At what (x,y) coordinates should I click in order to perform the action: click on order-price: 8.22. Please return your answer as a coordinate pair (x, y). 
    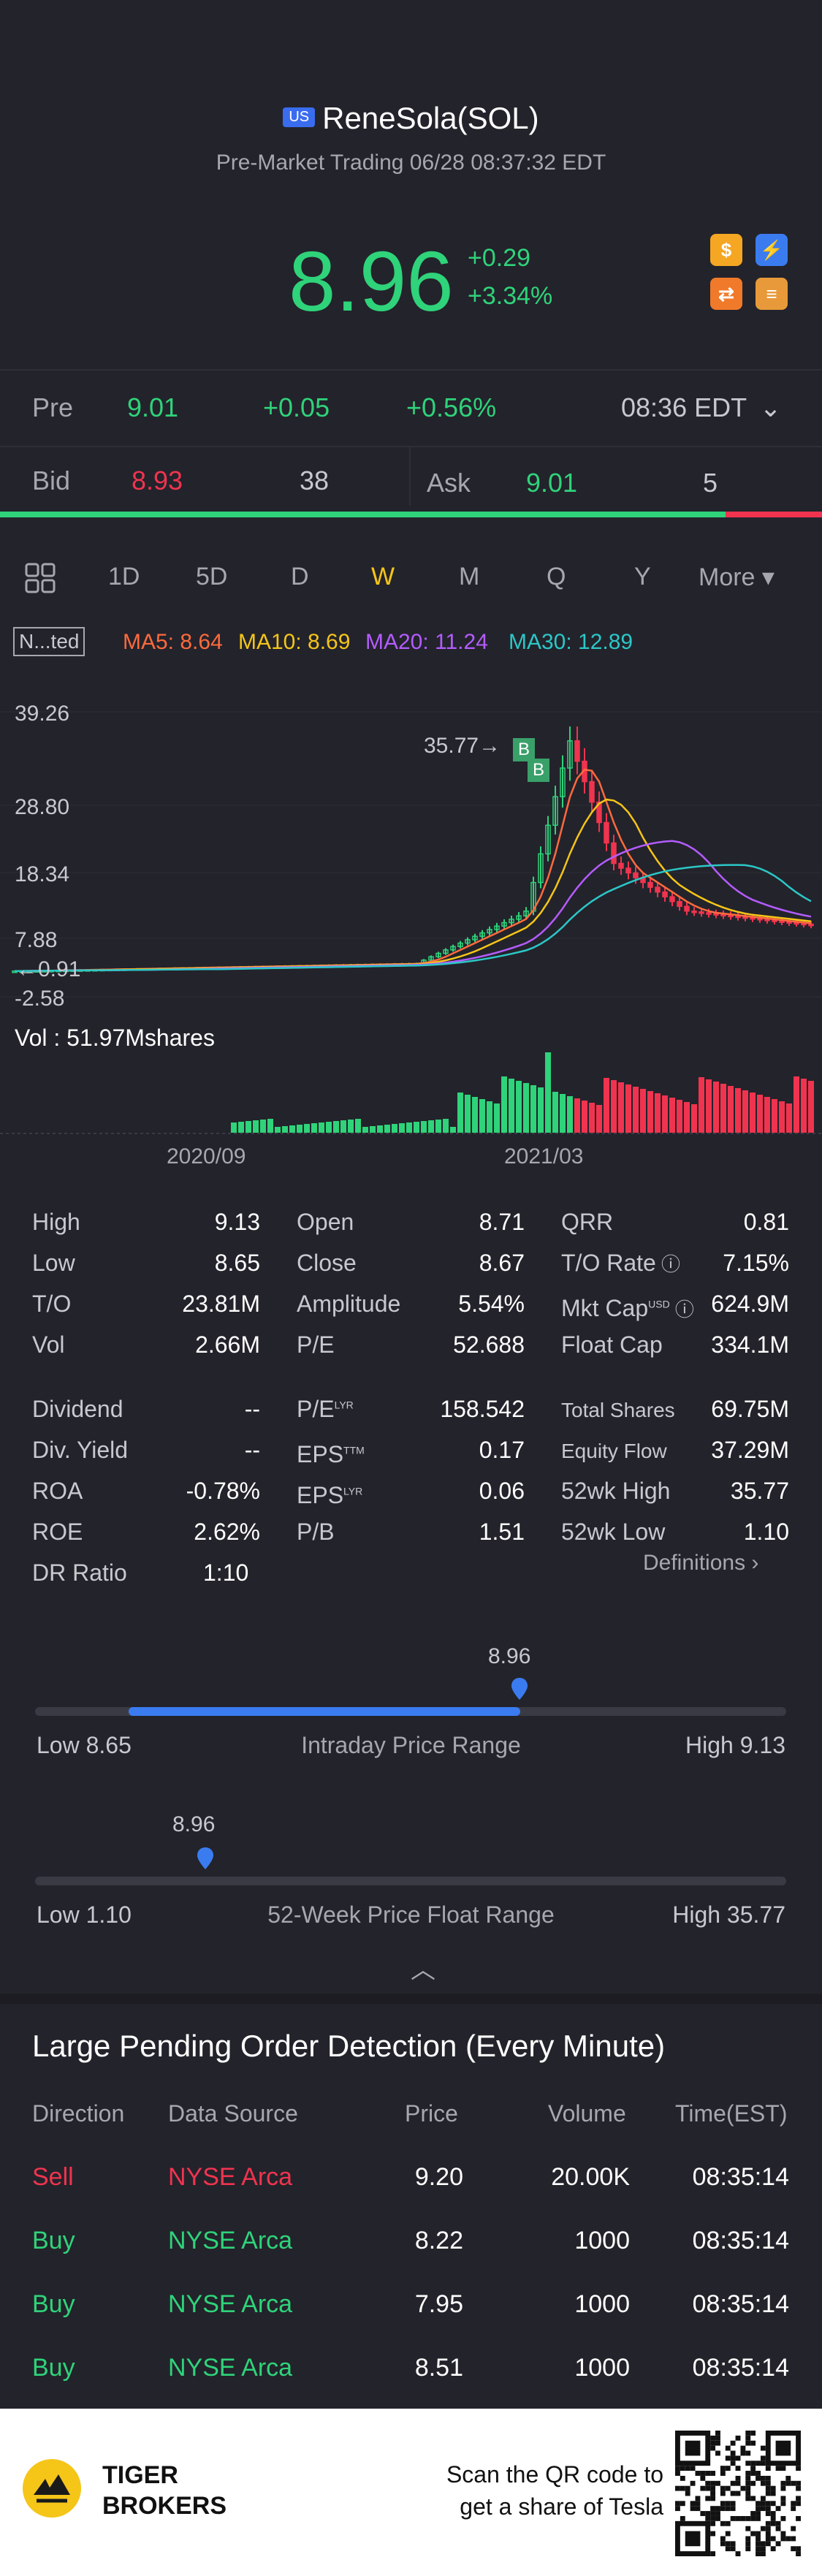
    Looking at the image, I should click on (438, 2240).